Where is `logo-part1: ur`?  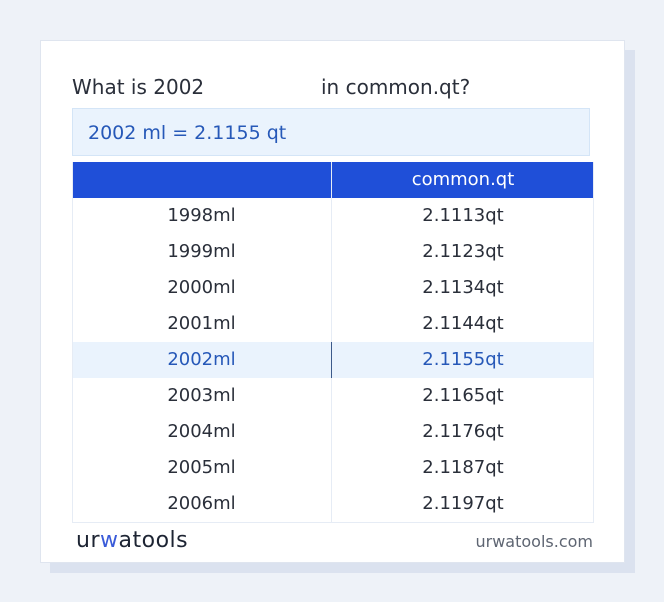 logo-part1: ur is located at coordinates (88, 540).